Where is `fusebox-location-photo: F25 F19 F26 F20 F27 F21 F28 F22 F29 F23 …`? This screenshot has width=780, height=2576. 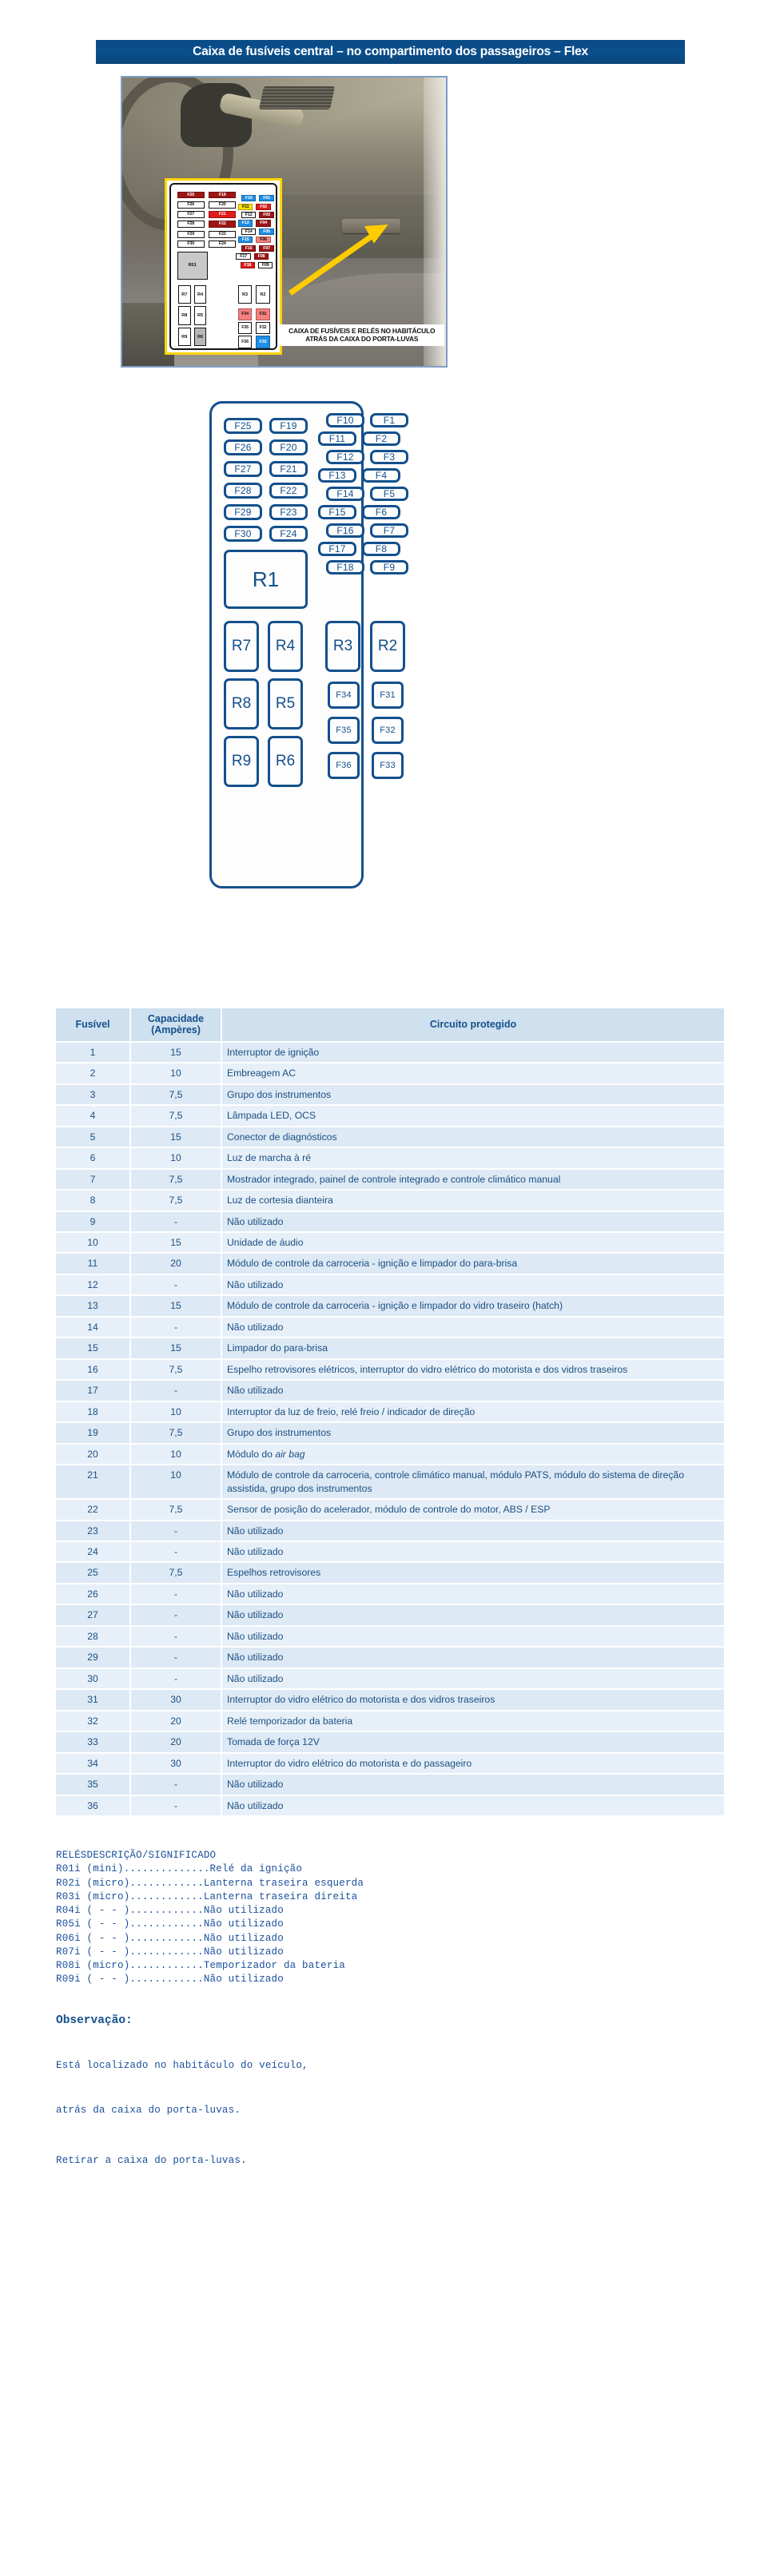
fusebox-location-photo: F25 F19 F26 F20 F27 F21 F28 F22 F29 F23 … is located at coordinates (284, 222).